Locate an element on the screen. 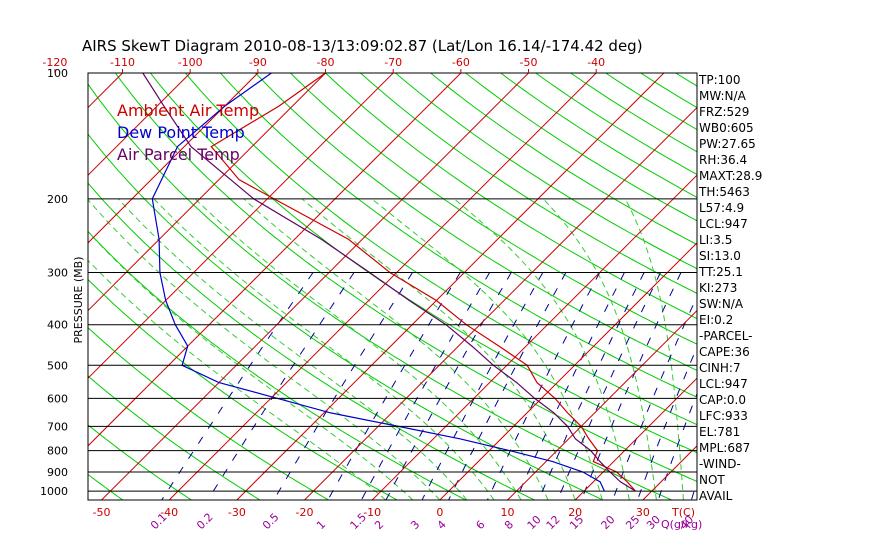 This screenshot has height=560, width=870. mixing-ratio-tick-label: 0.2 is located at coordinates (205, 522).